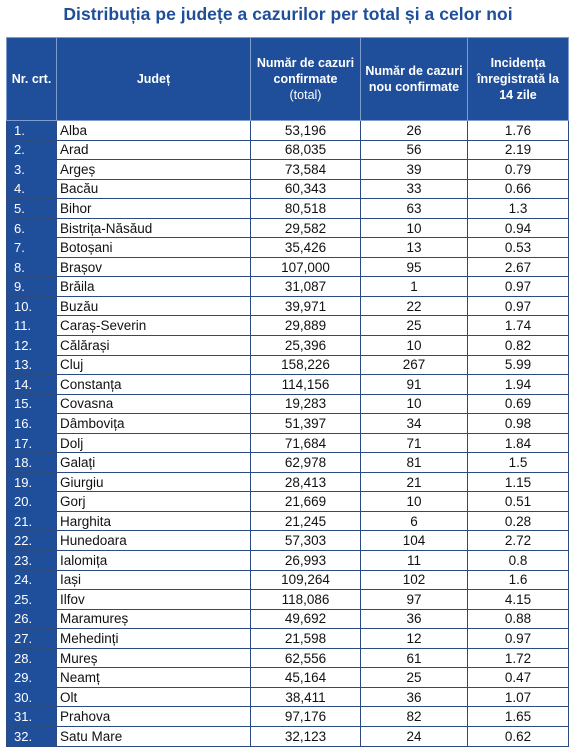 The width and height of the screenshot is (576, 750). What do you see at coordinates (287, 658) in the screenshot?
I see `table-row: 28. Mureș 62,556 61 1.72` at bounding box center [287, 658].